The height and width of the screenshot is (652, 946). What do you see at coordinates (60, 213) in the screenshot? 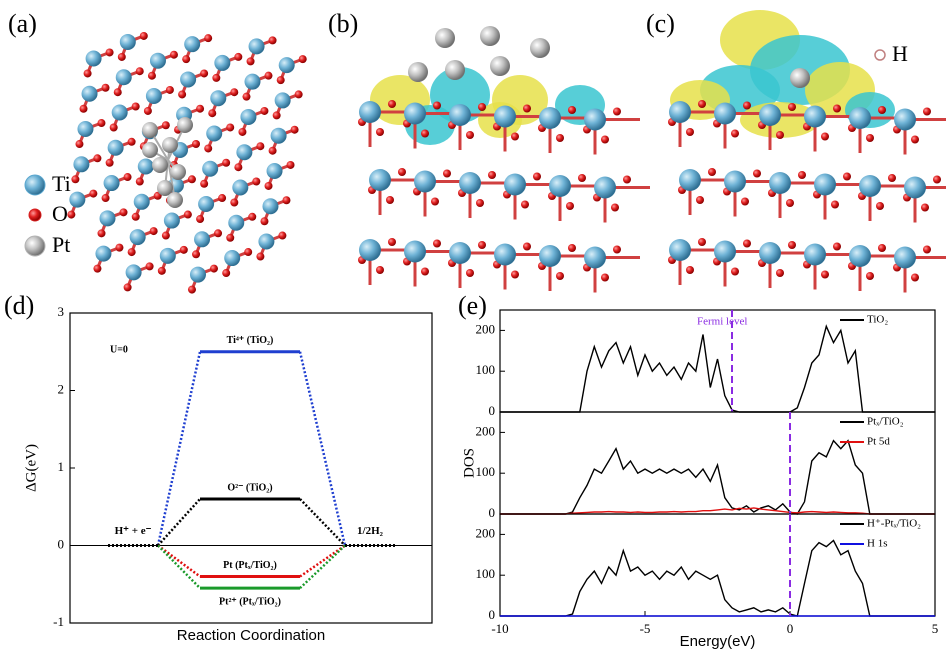
I see `legend-label: O` at bounding box center [60, 213].